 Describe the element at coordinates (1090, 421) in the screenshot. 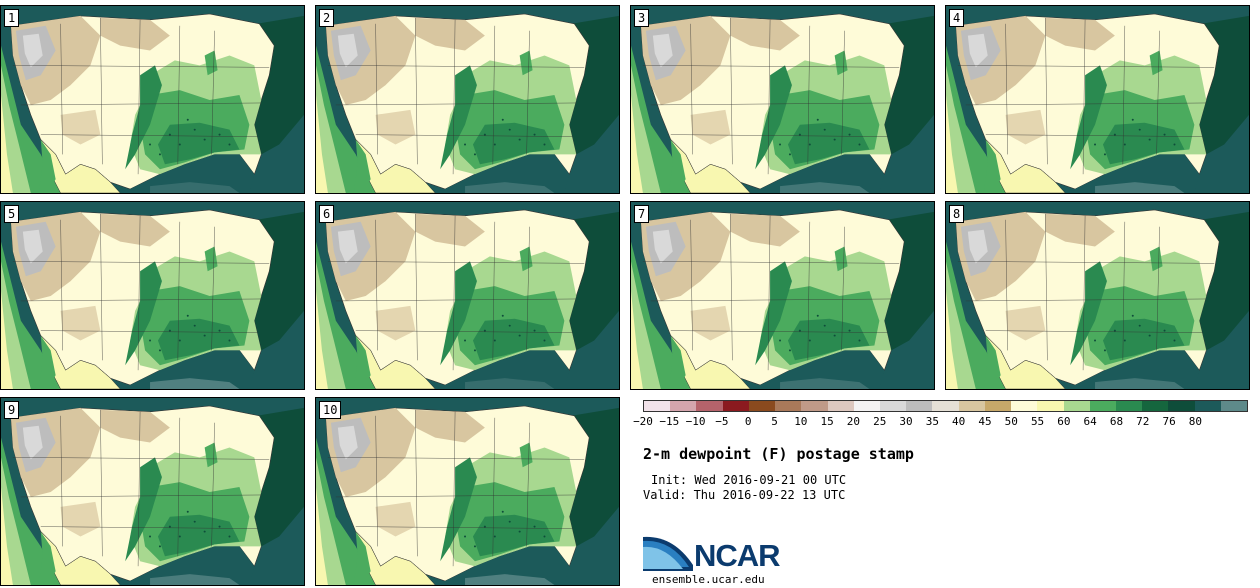

I see `colorbar-tick-label: 64` at that location.